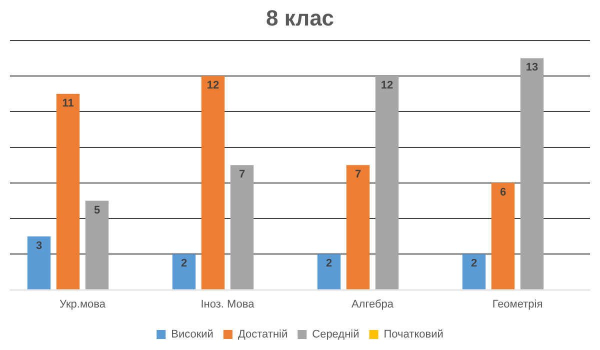 The width and height of the screenshot is (600, 350). Describe the element at coordinates (97, 210) in the screenshot. I see `data-label: 5` at that location.